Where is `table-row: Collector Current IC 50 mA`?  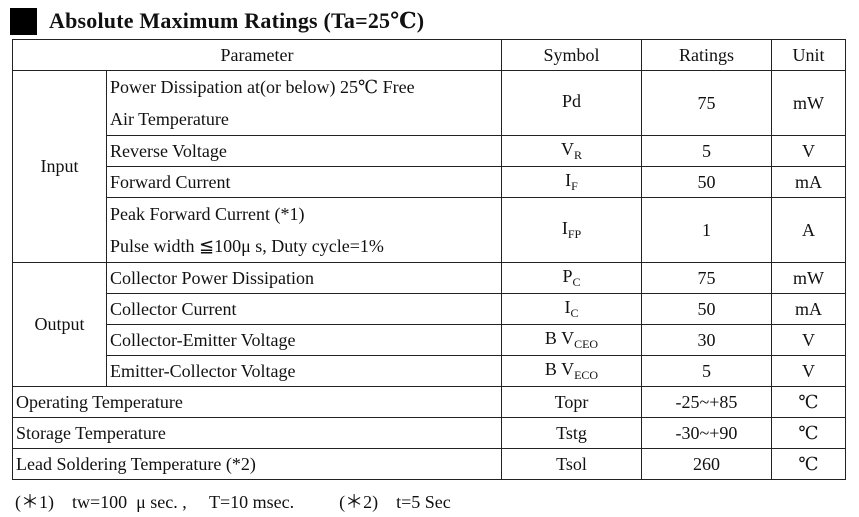 table-row: Collector Current IC 50 mA is located at coordinates (429, 309).